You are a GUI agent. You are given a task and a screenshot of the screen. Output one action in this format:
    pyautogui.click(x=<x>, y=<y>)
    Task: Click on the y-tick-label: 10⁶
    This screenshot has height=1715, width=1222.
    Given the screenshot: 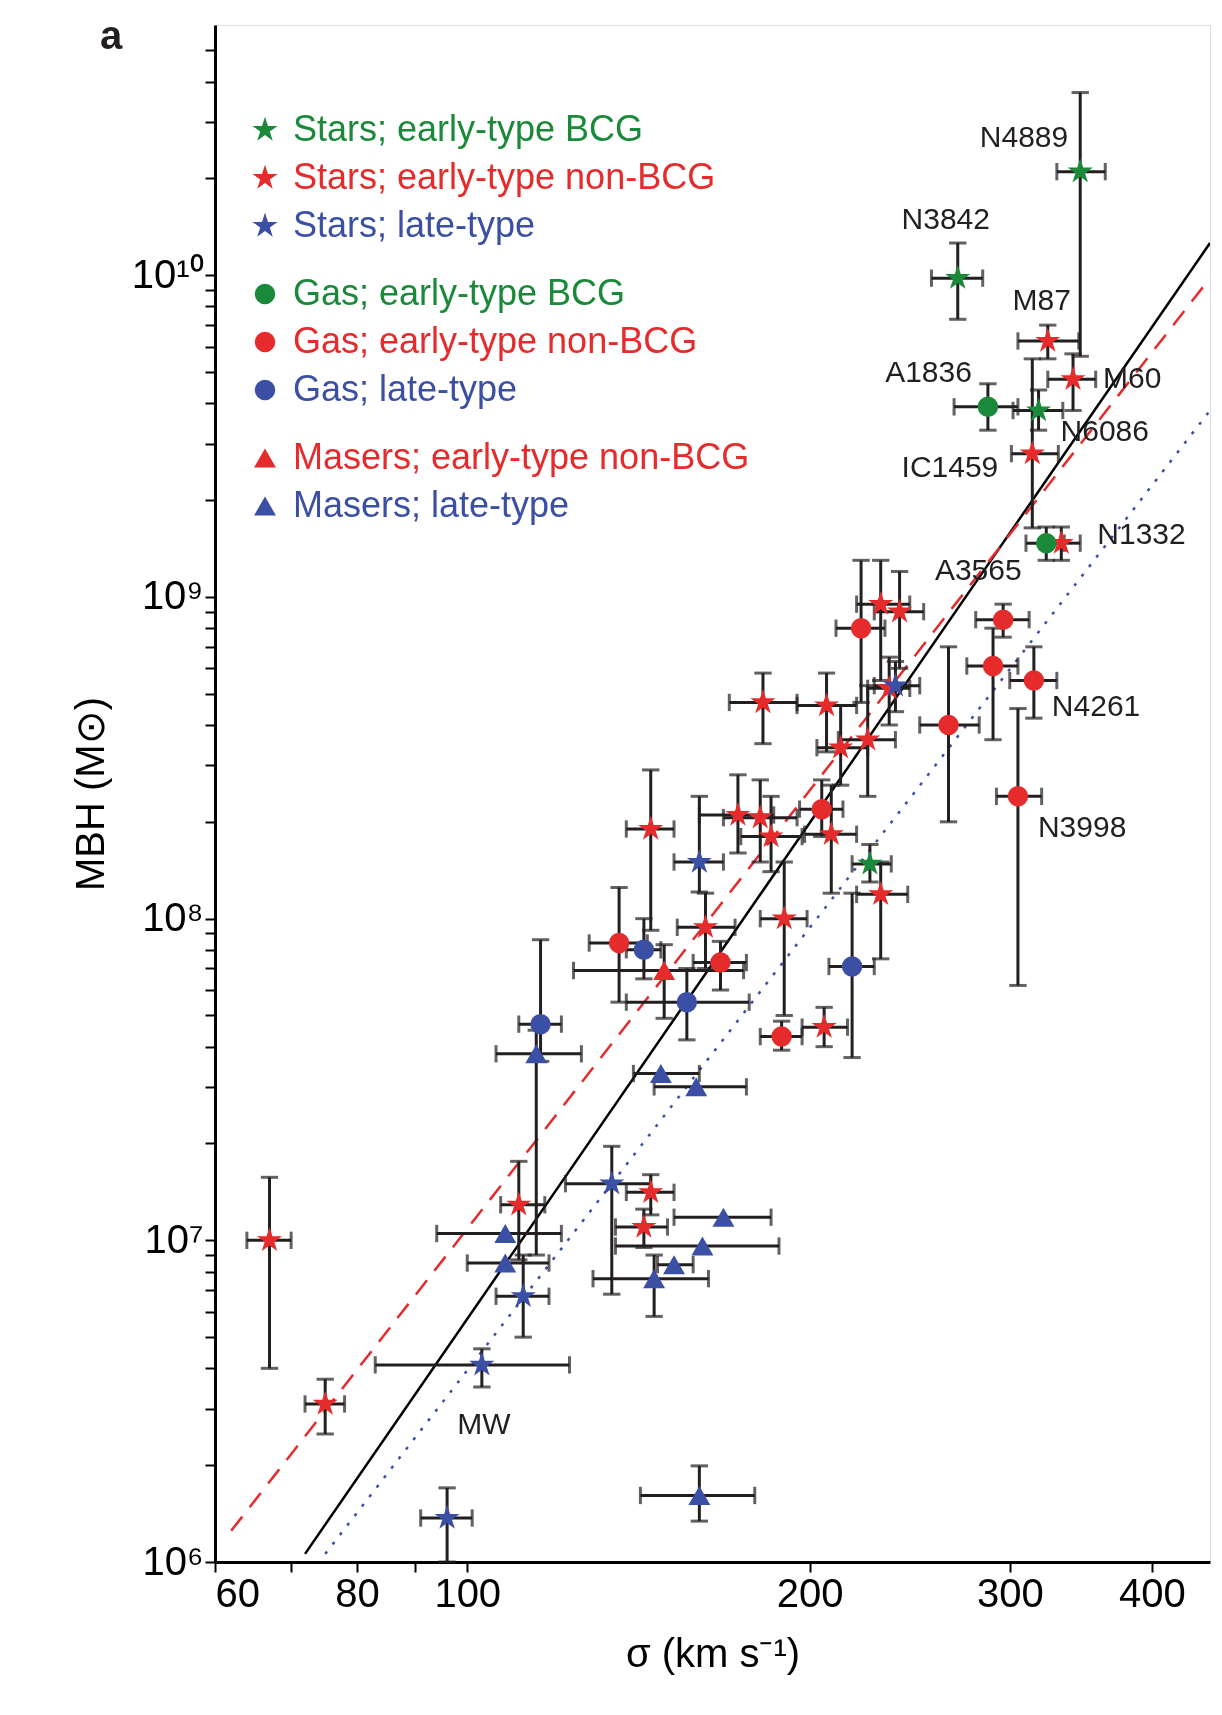 What is the action you would take?
    pyautogui.click(x=173, y=1560)
    